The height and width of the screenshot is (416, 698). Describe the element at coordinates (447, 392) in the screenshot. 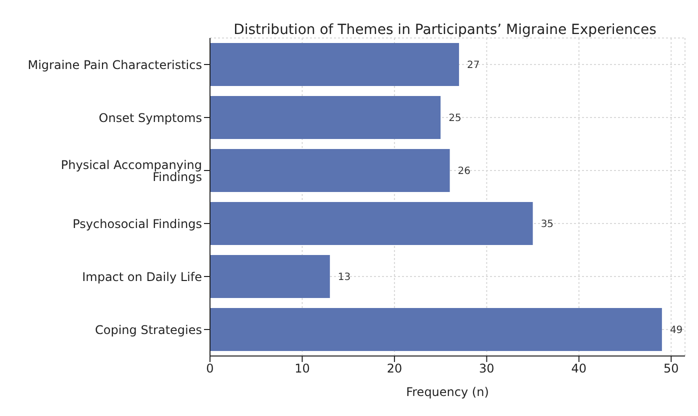

I see `x-axis-title: Frequency (n)` at that location.